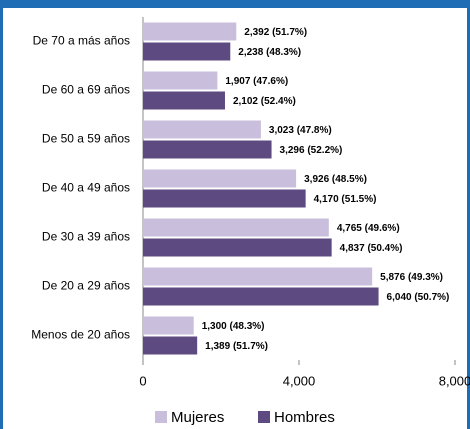 This screenshot has width=470, height=429. What do you see at coordinates (80, 335) in the screenshot?
I see `category-label: Menos de 20 años` at bounding box center [80, 335].